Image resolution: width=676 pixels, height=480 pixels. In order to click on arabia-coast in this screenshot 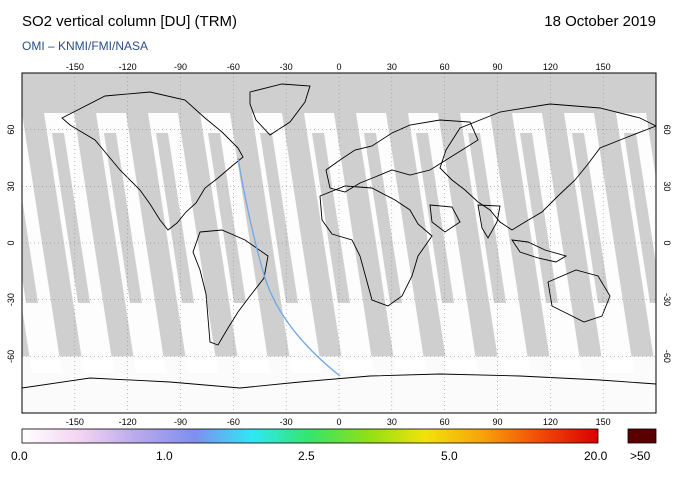, I will do `click(445, 218)`.